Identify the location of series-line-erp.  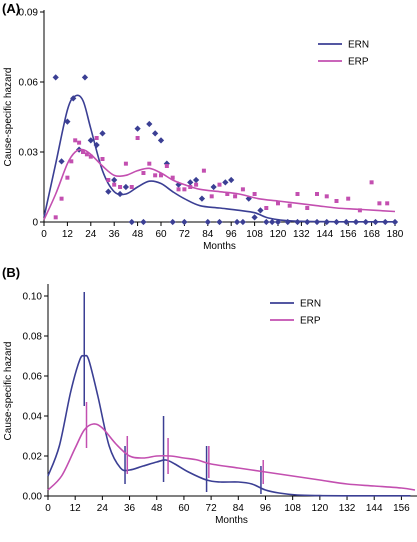
(231, 457).